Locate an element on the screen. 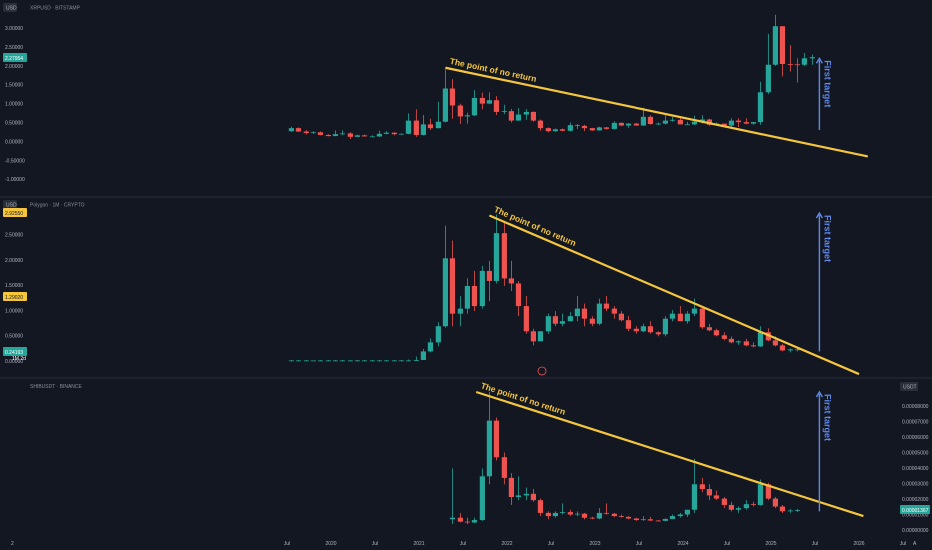  target-annotation: First target is located at coordinates (827, 417).